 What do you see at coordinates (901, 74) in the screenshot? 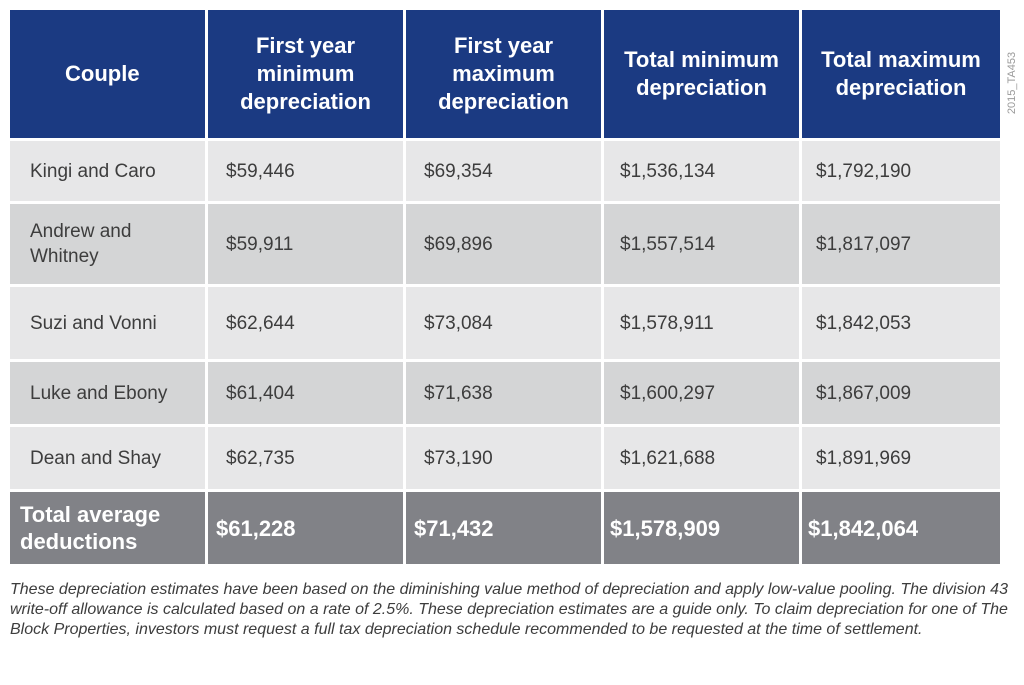
I see `header-total-max: Total maximum depreciation` at bounding box center [901, 74].